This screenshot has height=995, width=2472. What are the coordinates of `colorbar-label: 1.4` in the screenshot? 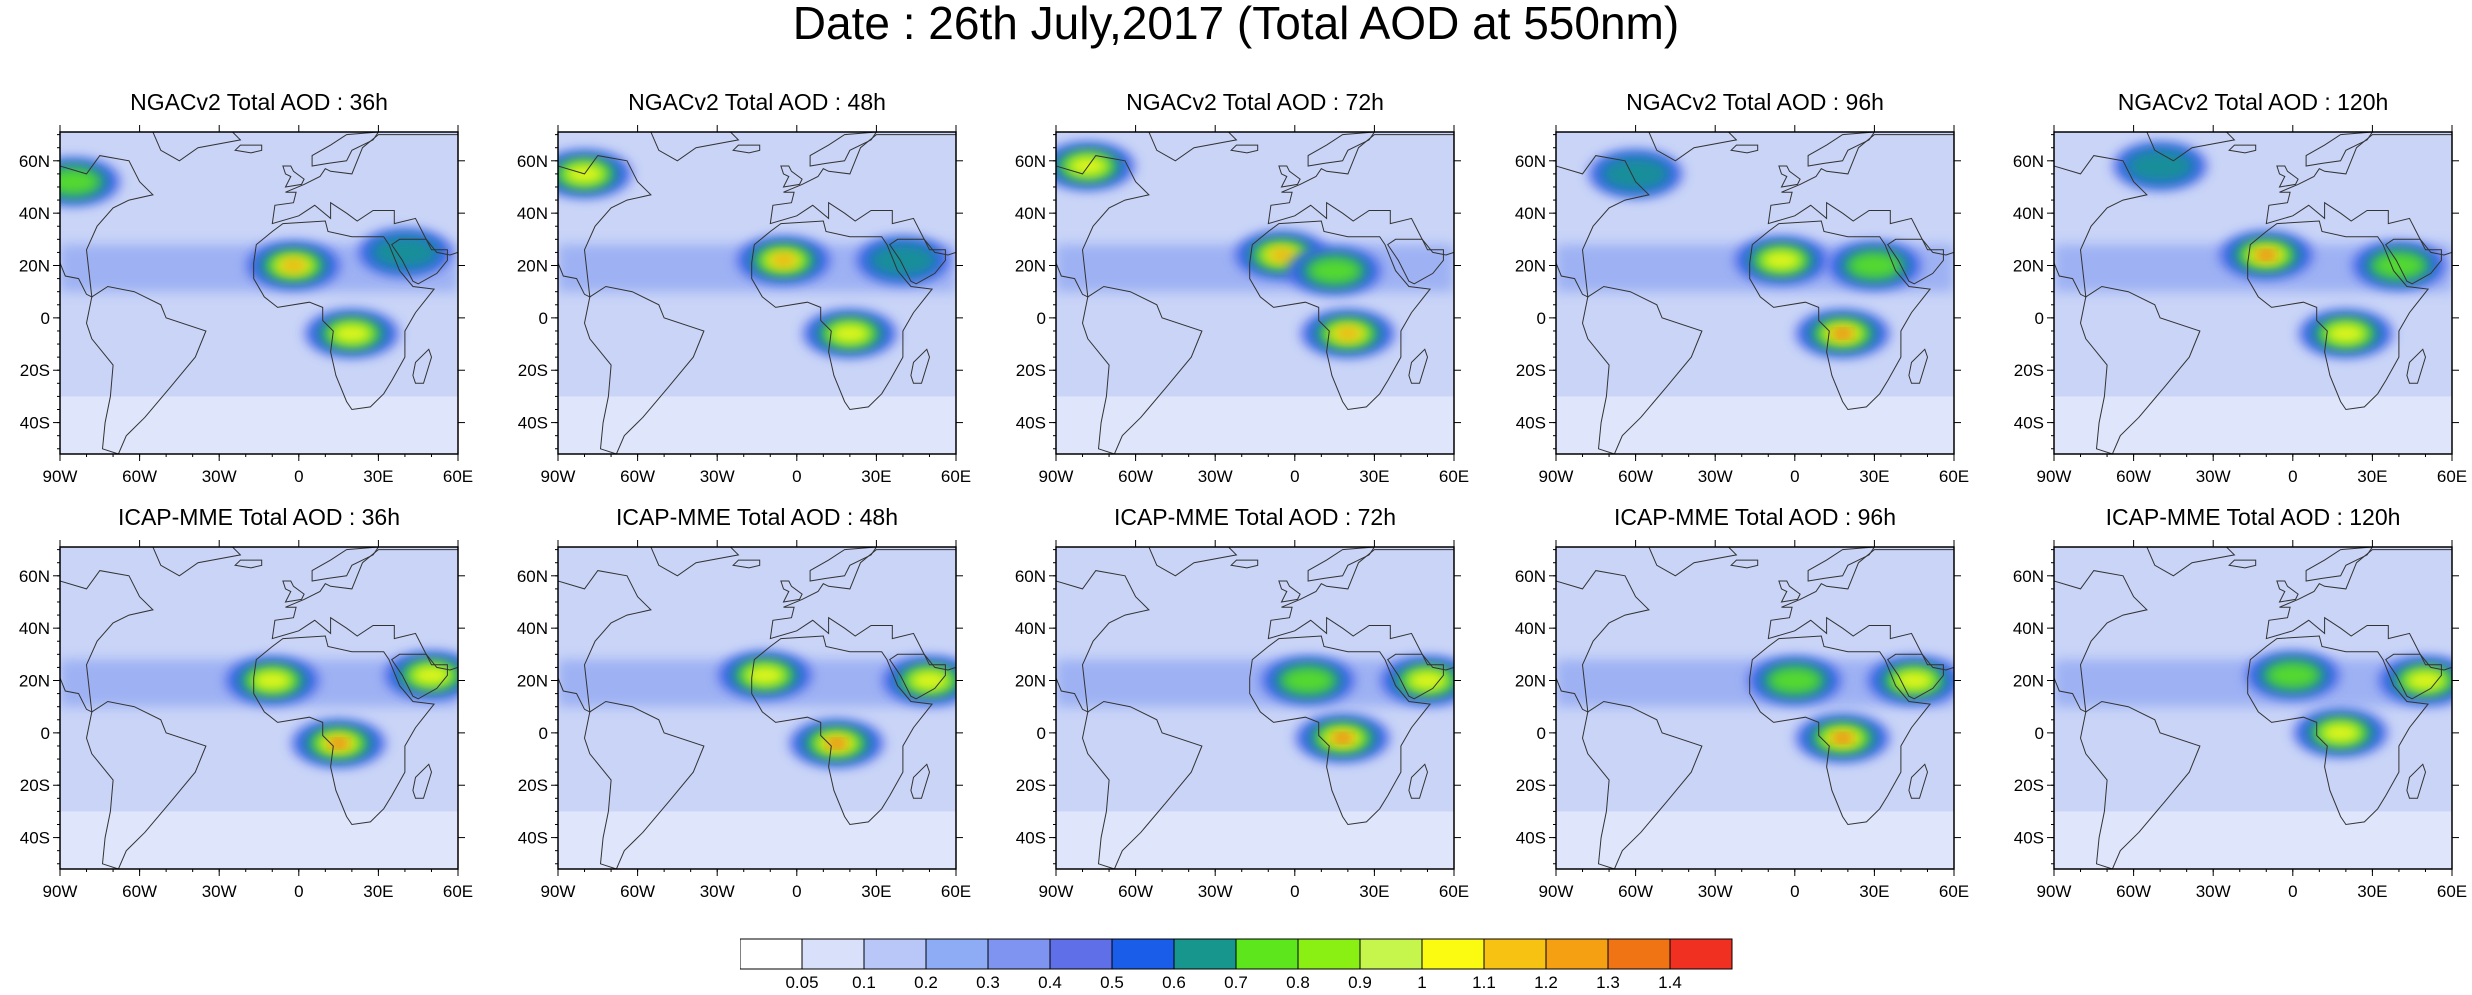 It's located at (1670, 981).